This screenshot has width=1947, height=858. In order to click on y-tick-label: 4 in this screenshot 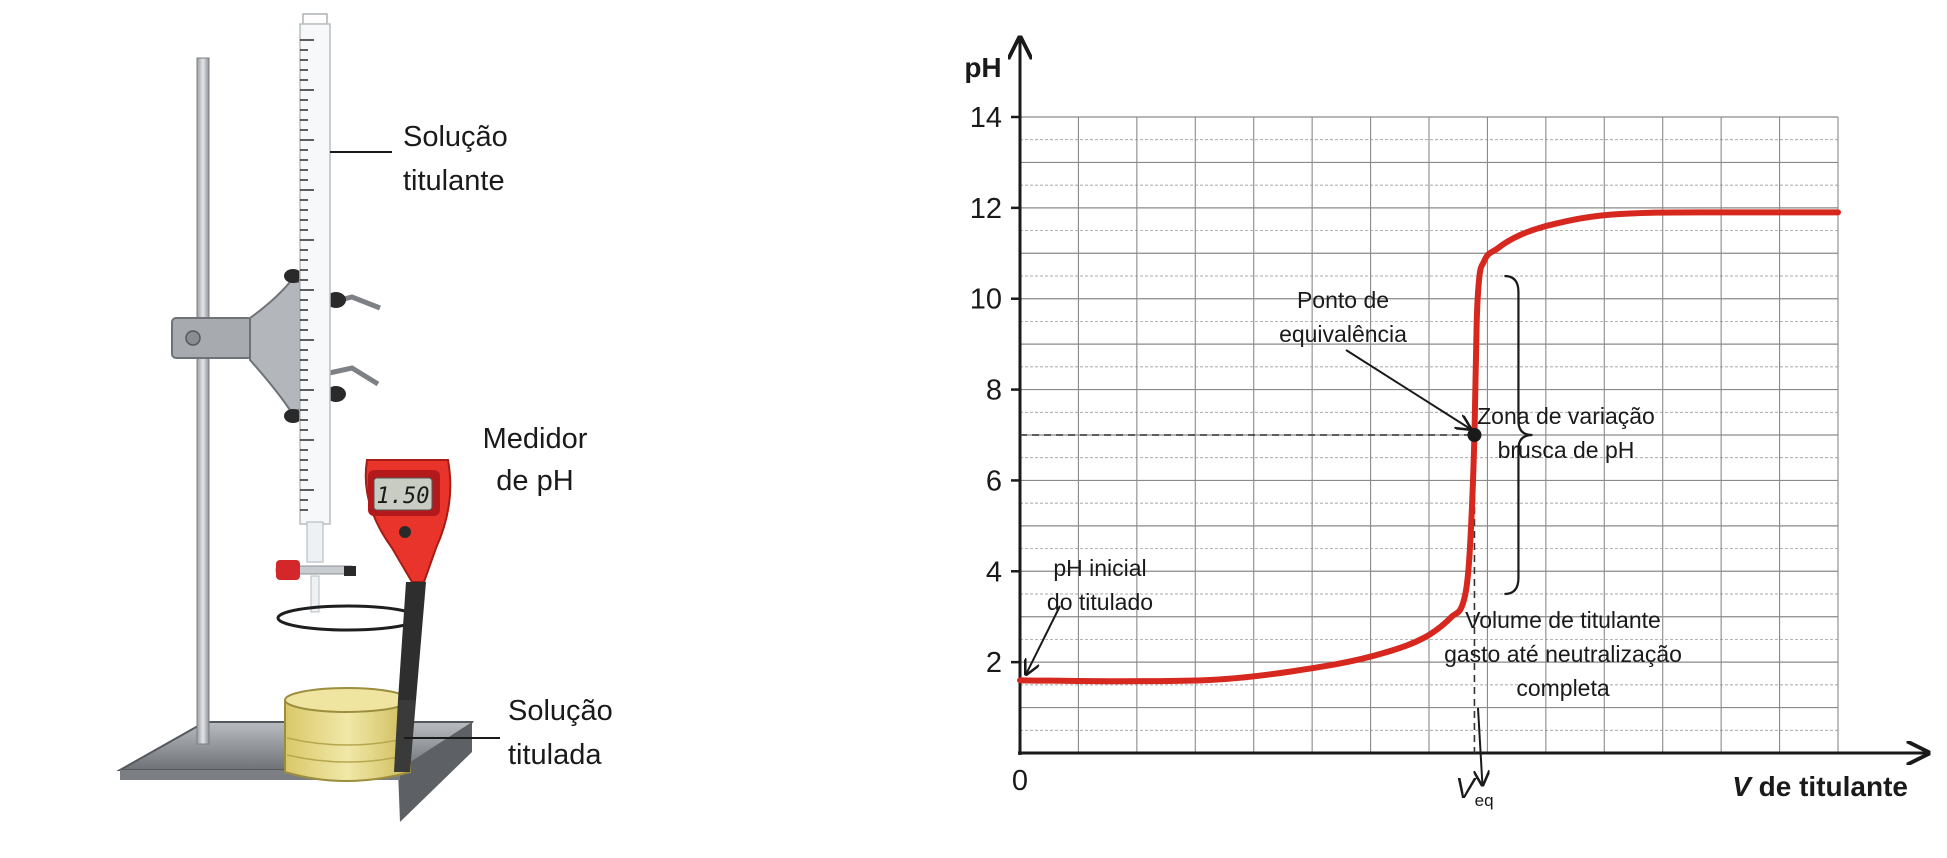, I will do `click(994, 572)`.